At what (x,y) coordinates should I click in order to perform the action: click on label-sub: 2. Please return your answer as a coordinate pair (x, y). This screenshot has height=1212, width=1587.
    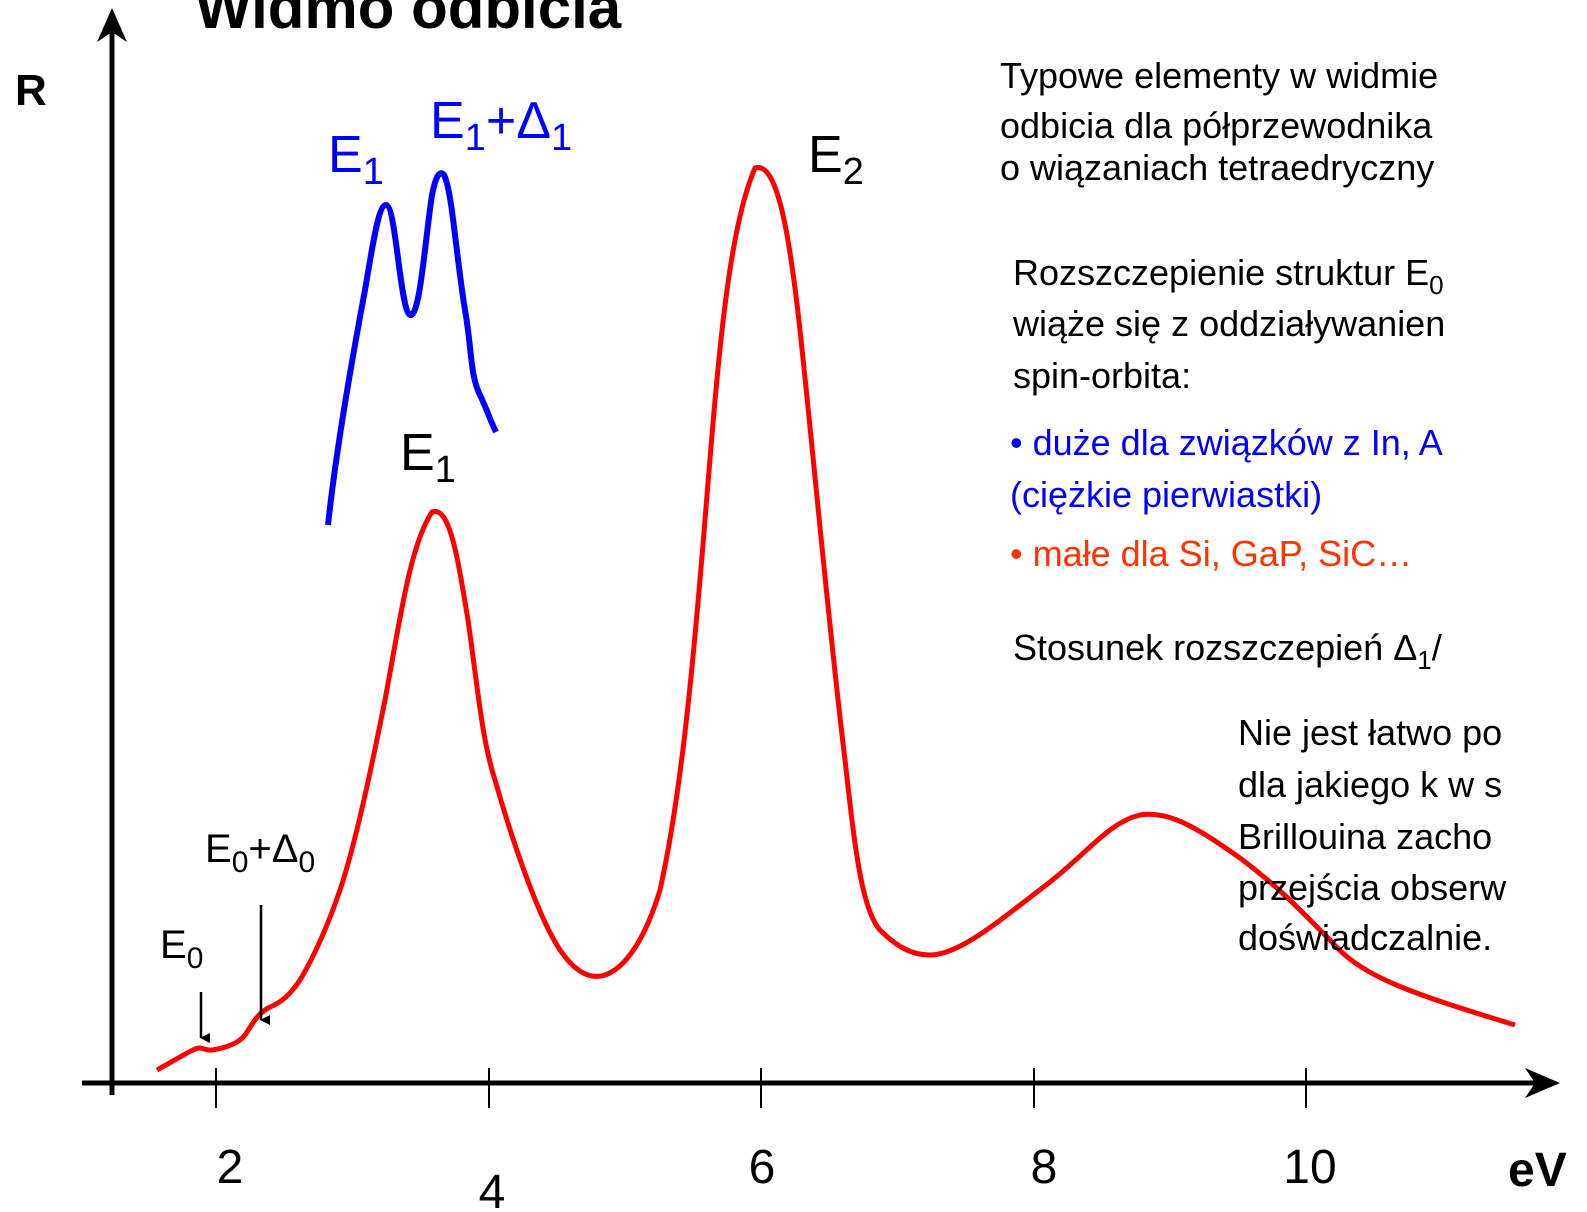
    Looking at the image, I should click on (853, 172).